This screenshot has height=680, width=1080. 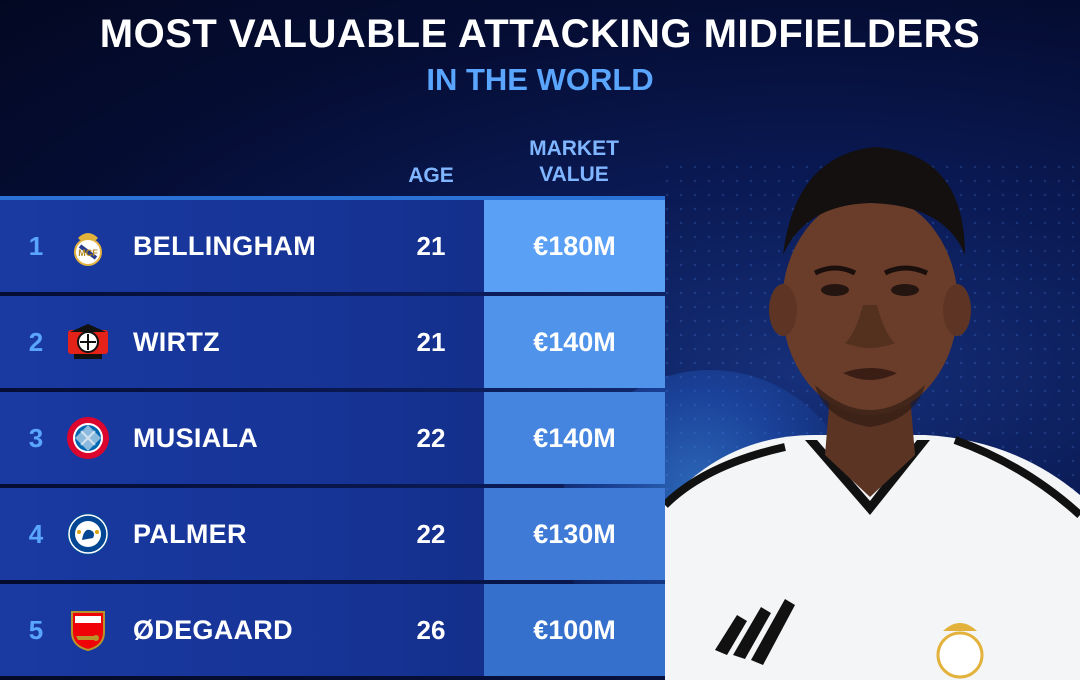 What do you see at coordinates (36, 534) in the screenshot?
I see `rank-number: 4` at bounding box center [36, 534].